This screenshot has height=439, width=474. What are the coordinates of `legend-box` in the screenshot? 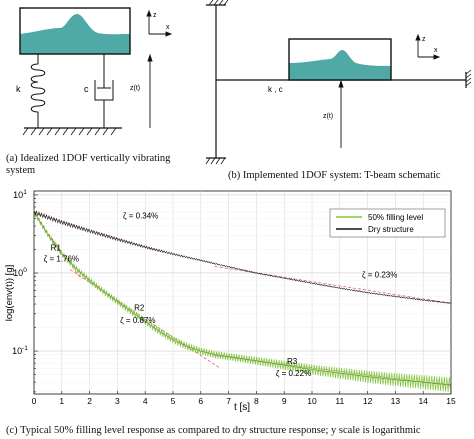 It's located at (387, 223).